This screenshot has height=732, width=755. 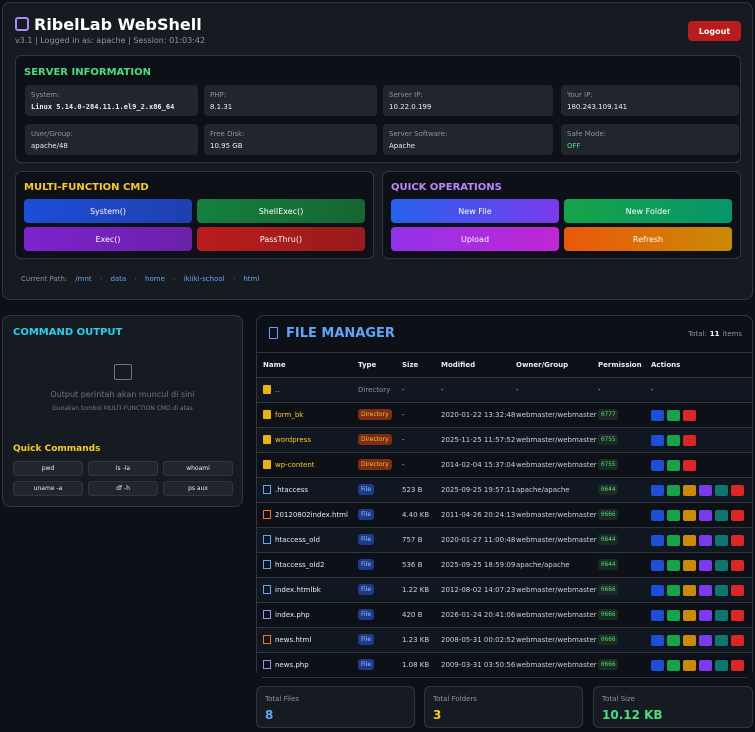 What do you see at coordinates (155, 279) in the screenshot?
I see `path-part: home` at bounding box center [155, 279].